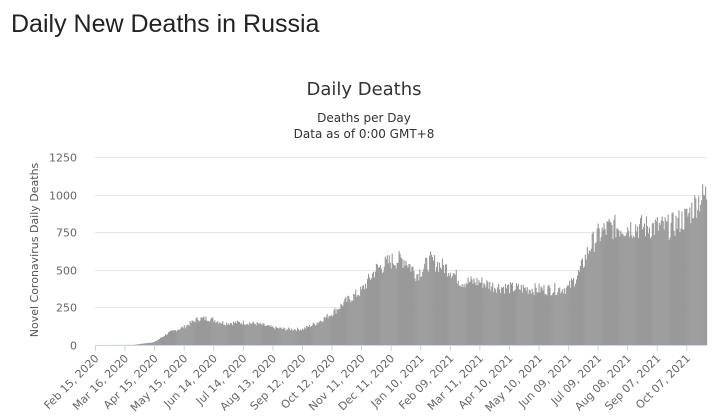  Describe the element at coordinates (363, 89) in the screenshot. I see `chart-title: Daily Deaths` at that location.